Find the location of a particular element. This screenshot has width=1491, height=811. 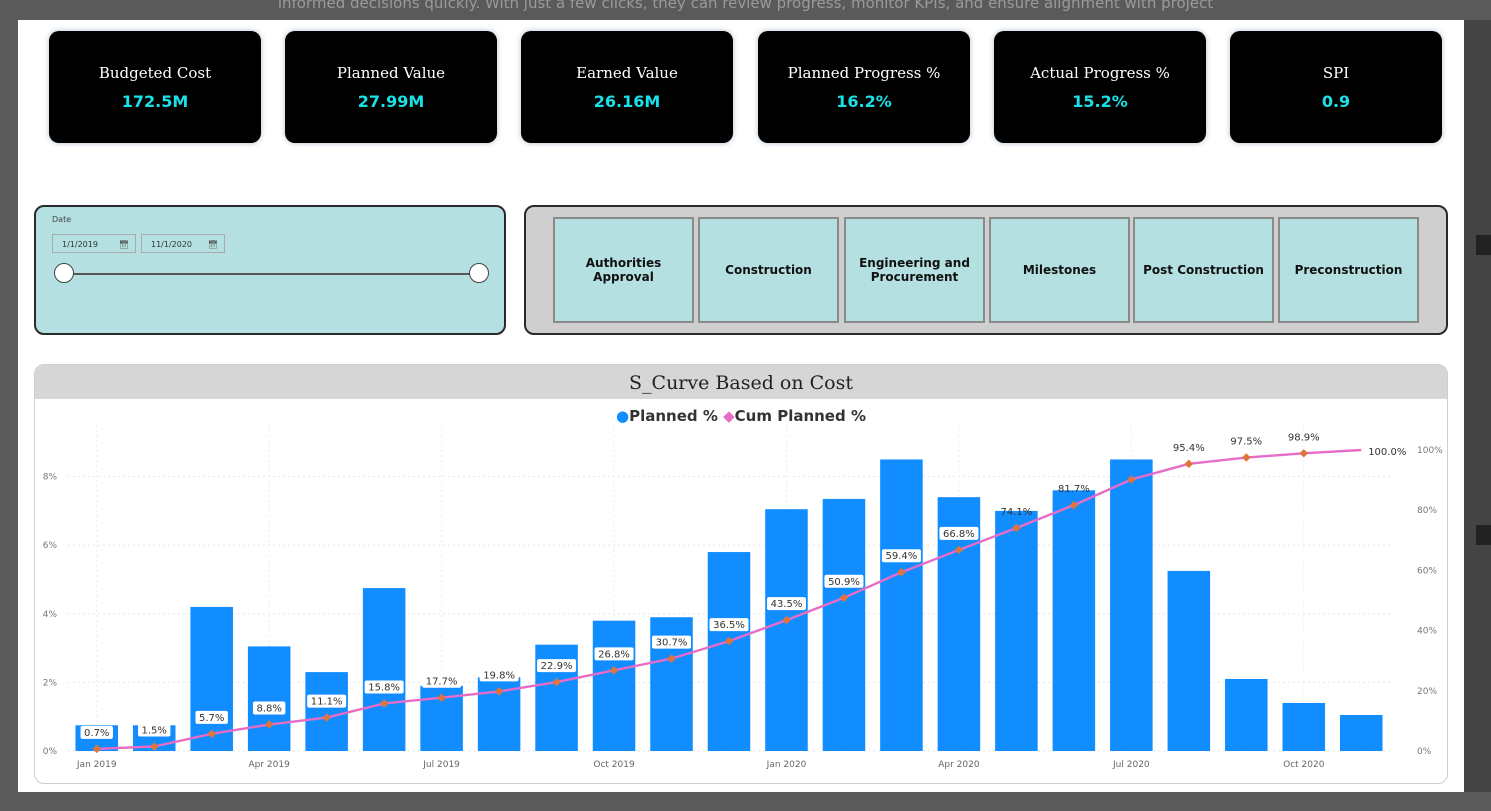

chart-title: S_Curve Based on Cost is located at coordinates (741, 382).